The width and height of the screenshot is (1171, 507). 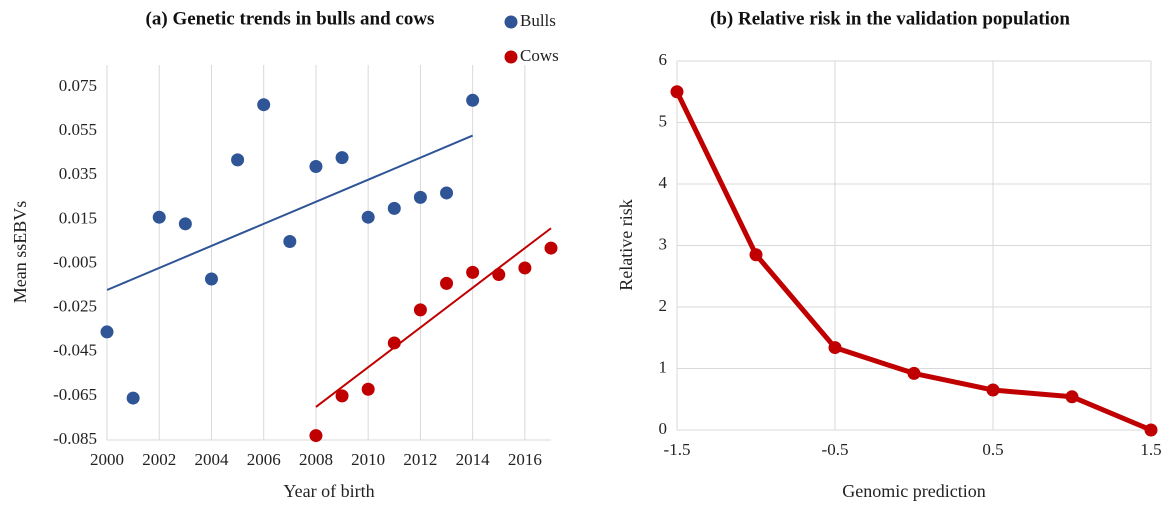 I want to click on y-tick-label: 0.075, so click(x=78, y=85).